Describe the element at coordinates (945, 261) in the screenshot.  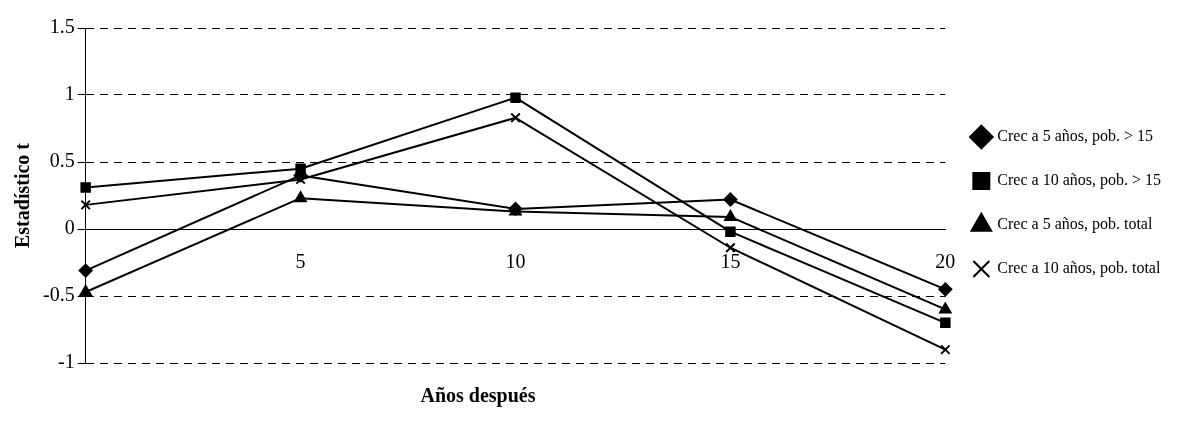
I see `x-tick-label: 20` at that location.